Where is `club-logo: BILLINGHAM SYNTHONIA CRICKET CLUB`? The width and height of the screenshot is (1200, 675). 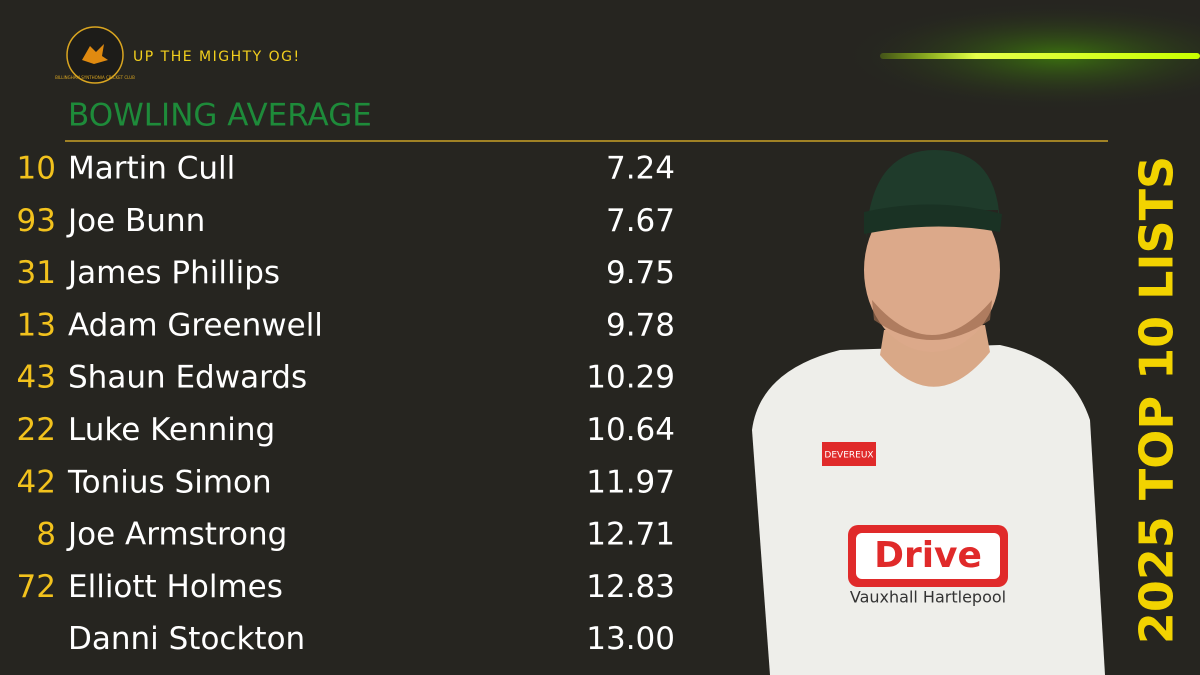 club-logo: BILLINGHAM SYNTHONIA CRICKET CLUB is located at coordinates (95, 55).